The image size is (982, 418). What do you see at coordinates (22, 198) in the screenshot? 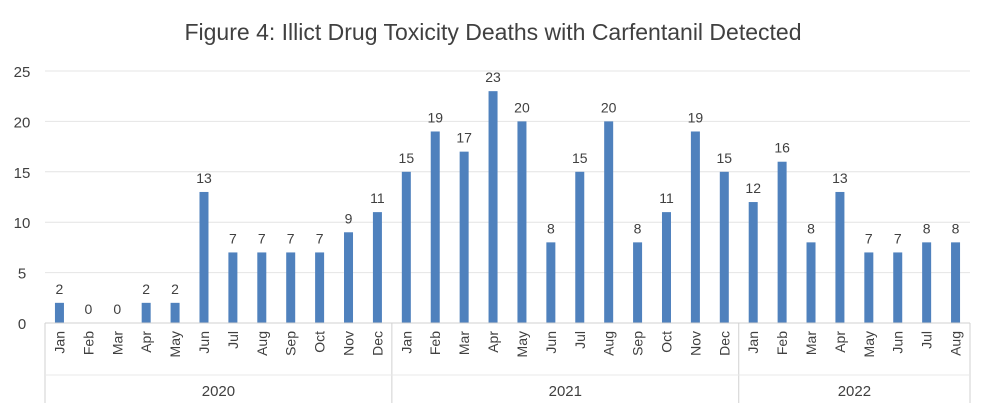
I see `y-axis: 0 5 10 15 20 25` at bounding box center [22, 198].